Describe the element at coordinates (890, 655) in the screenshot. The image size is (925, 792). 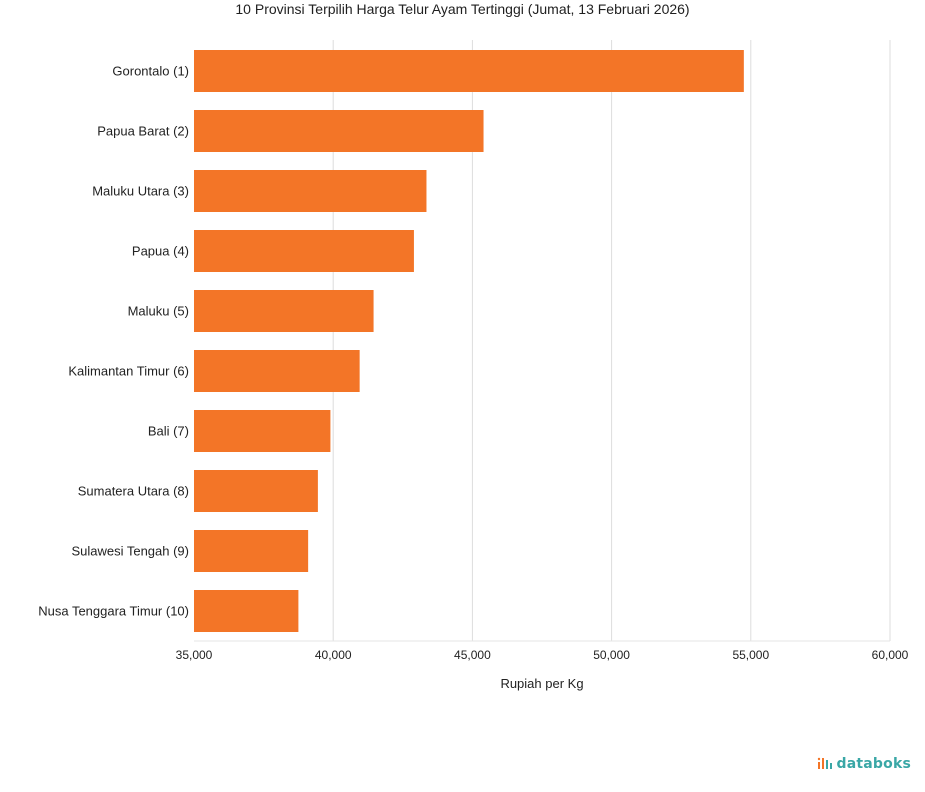
I see `x-tick-label: 60,000` at that location.